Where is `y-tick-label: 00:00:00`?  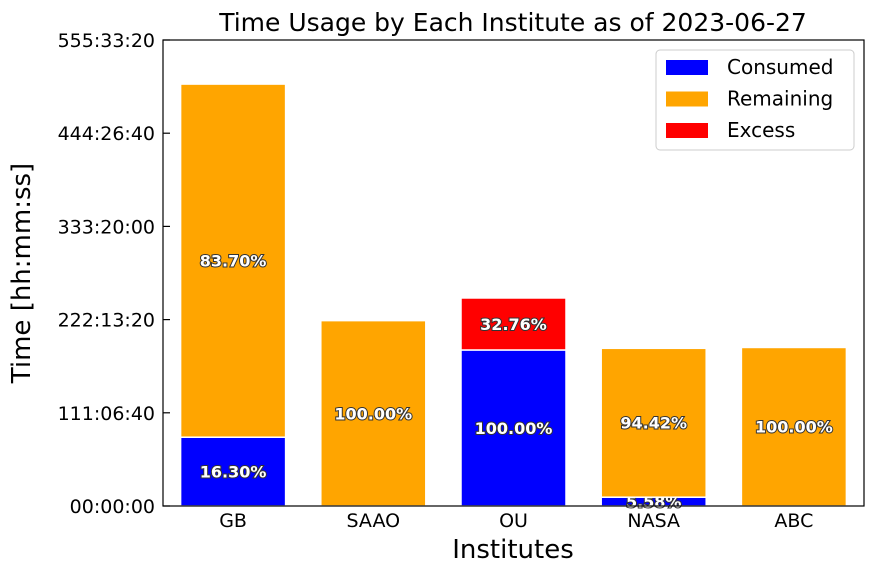 y-tick-label: 00:00:00 is located at coordinates (112, 507).